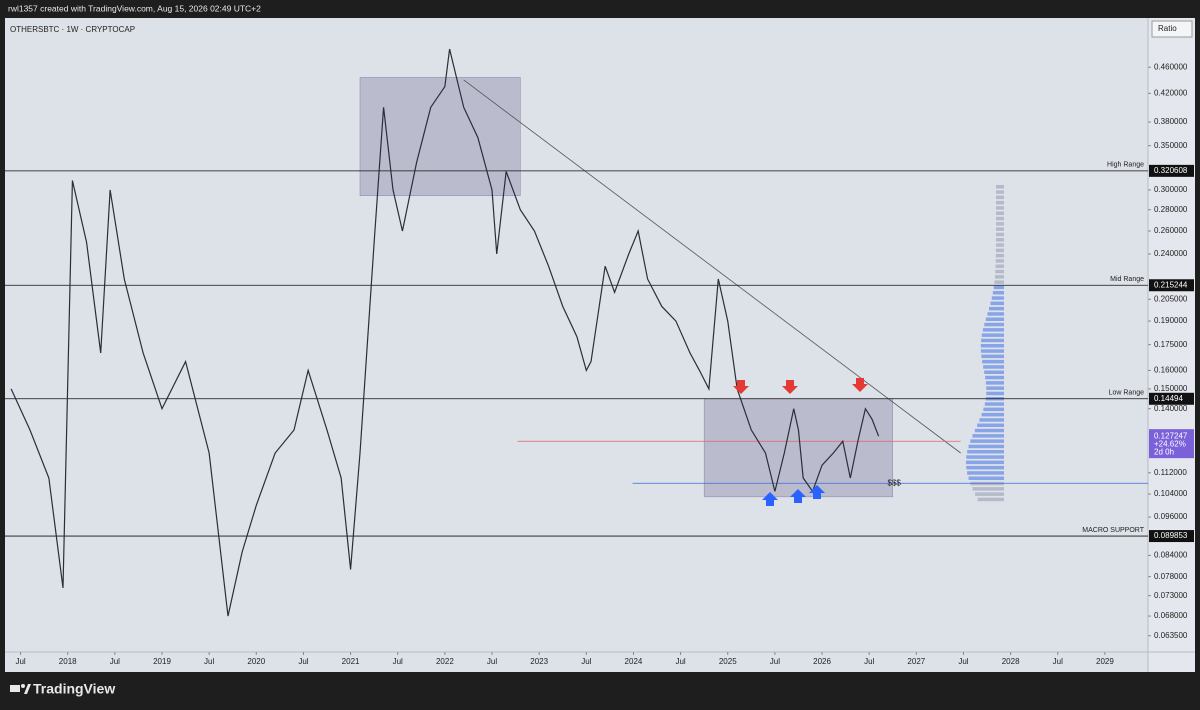 The width and height of the screenshot is (1200, 710). I want to click on y-tick-label: 0.420000, so click(1171, 92).